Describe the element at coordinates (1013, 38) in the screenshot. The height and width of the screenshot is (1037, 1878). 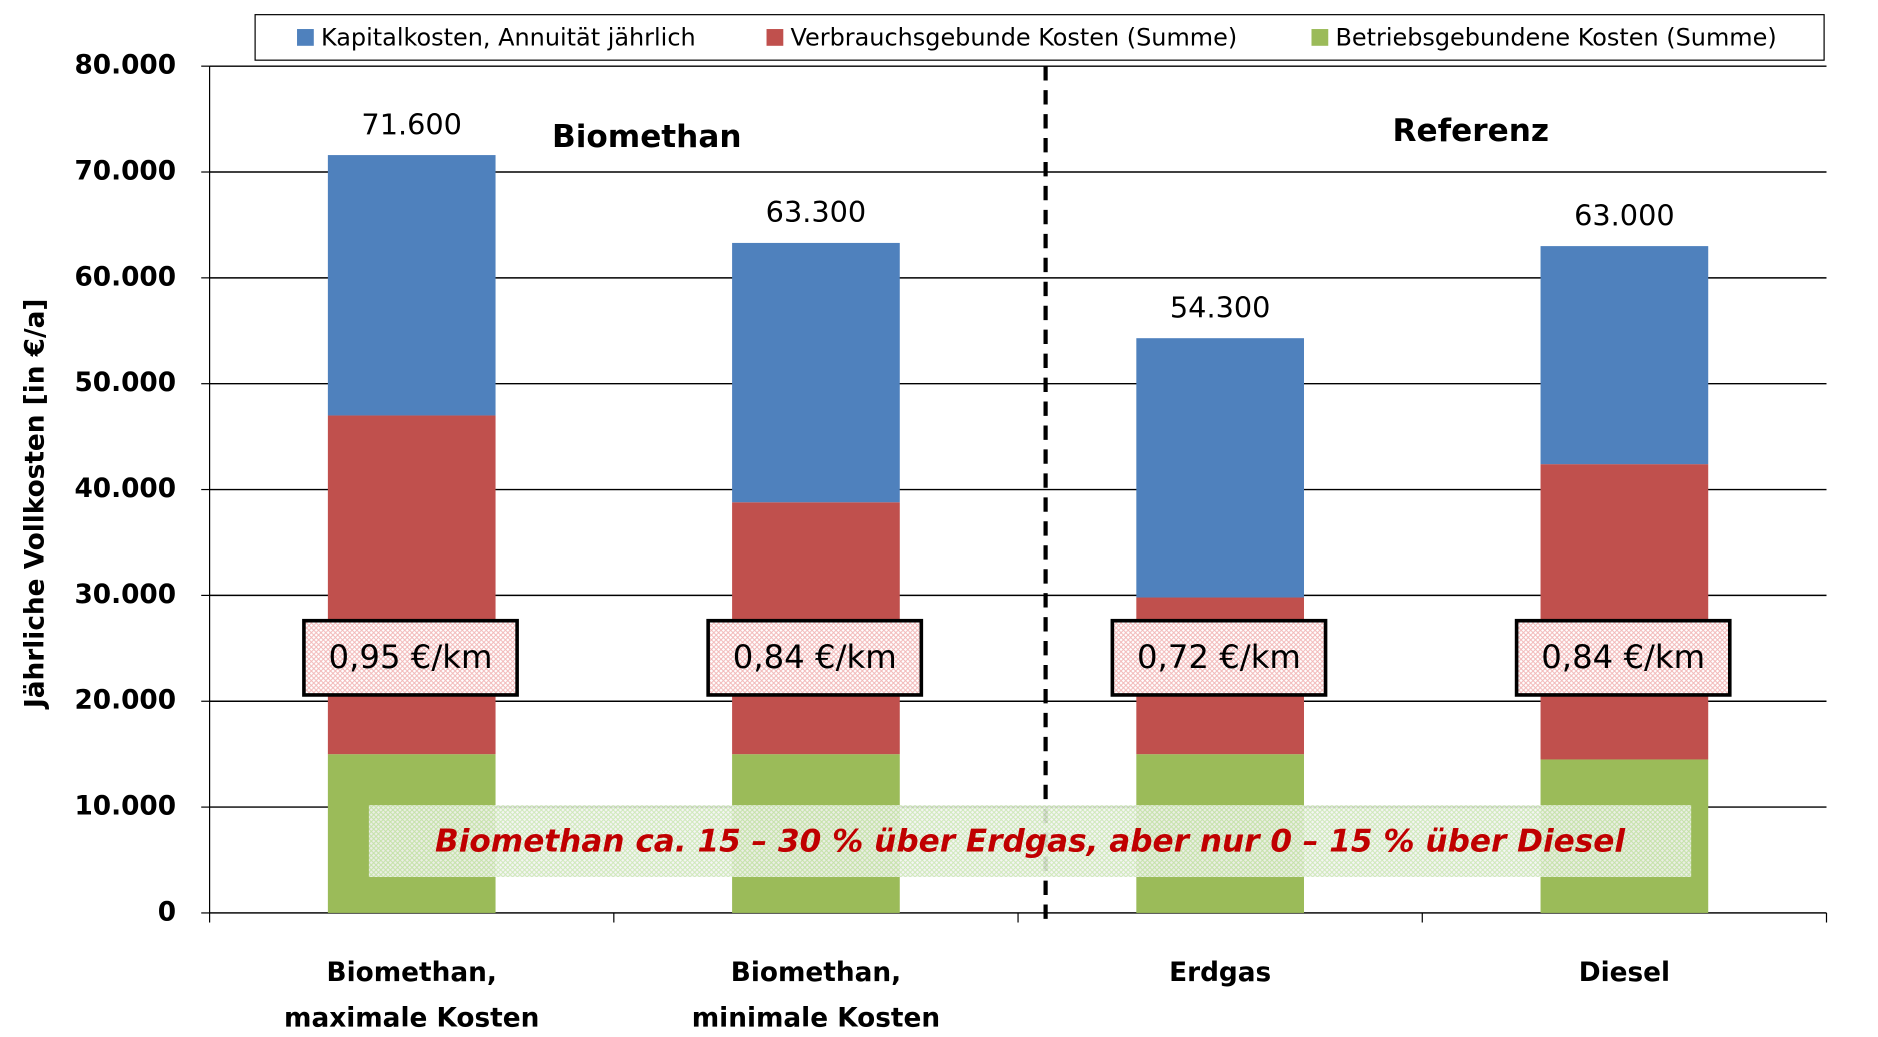
I see `legend-label: Verbrauchsgebunde Kosten (Summe)` at that location.